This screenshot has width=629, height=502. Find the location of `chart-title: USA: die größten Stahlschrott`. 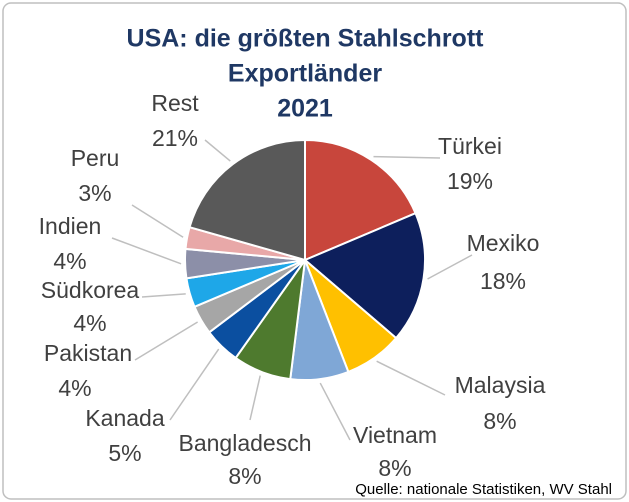

chart-title: USA: die größten Stahlschrott is located at coordinates (306, 39).